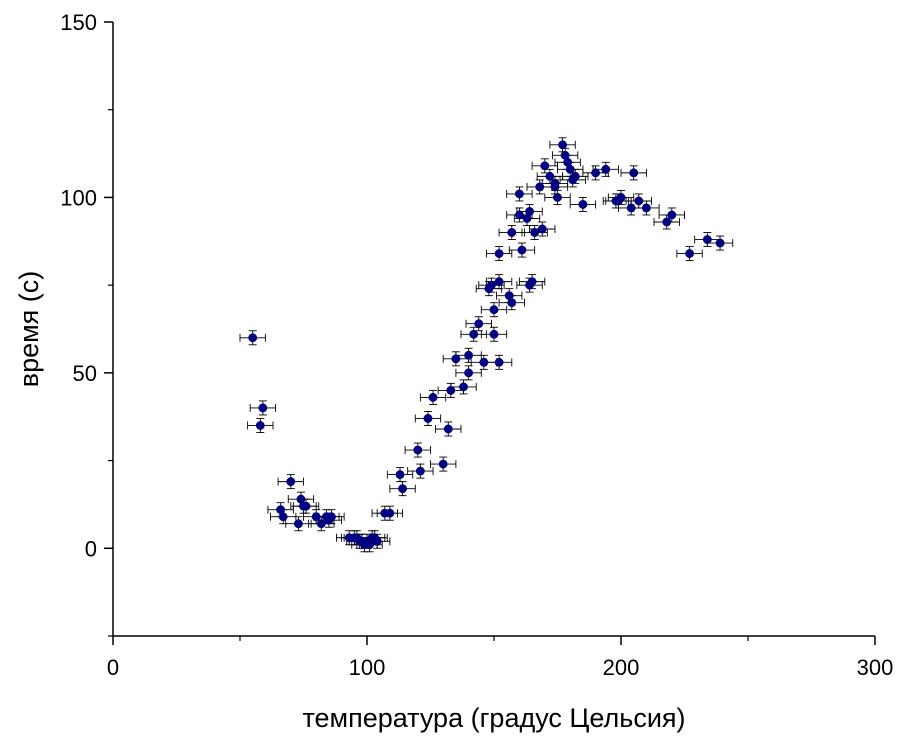  Describe the element at coordinates (113, 667) in the screenshot. I see `x-tick-label: 0` at that location.